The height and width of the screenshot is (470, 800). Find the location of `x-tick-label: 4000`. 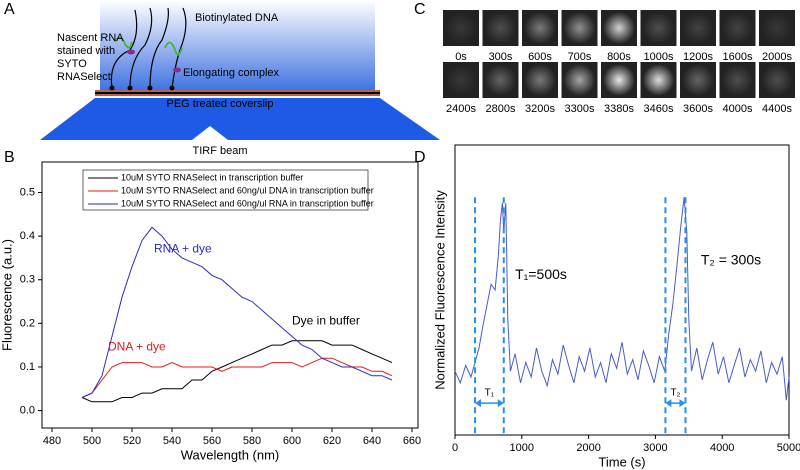

x-tick-label: 4000 is located at coordinates (722, 448).